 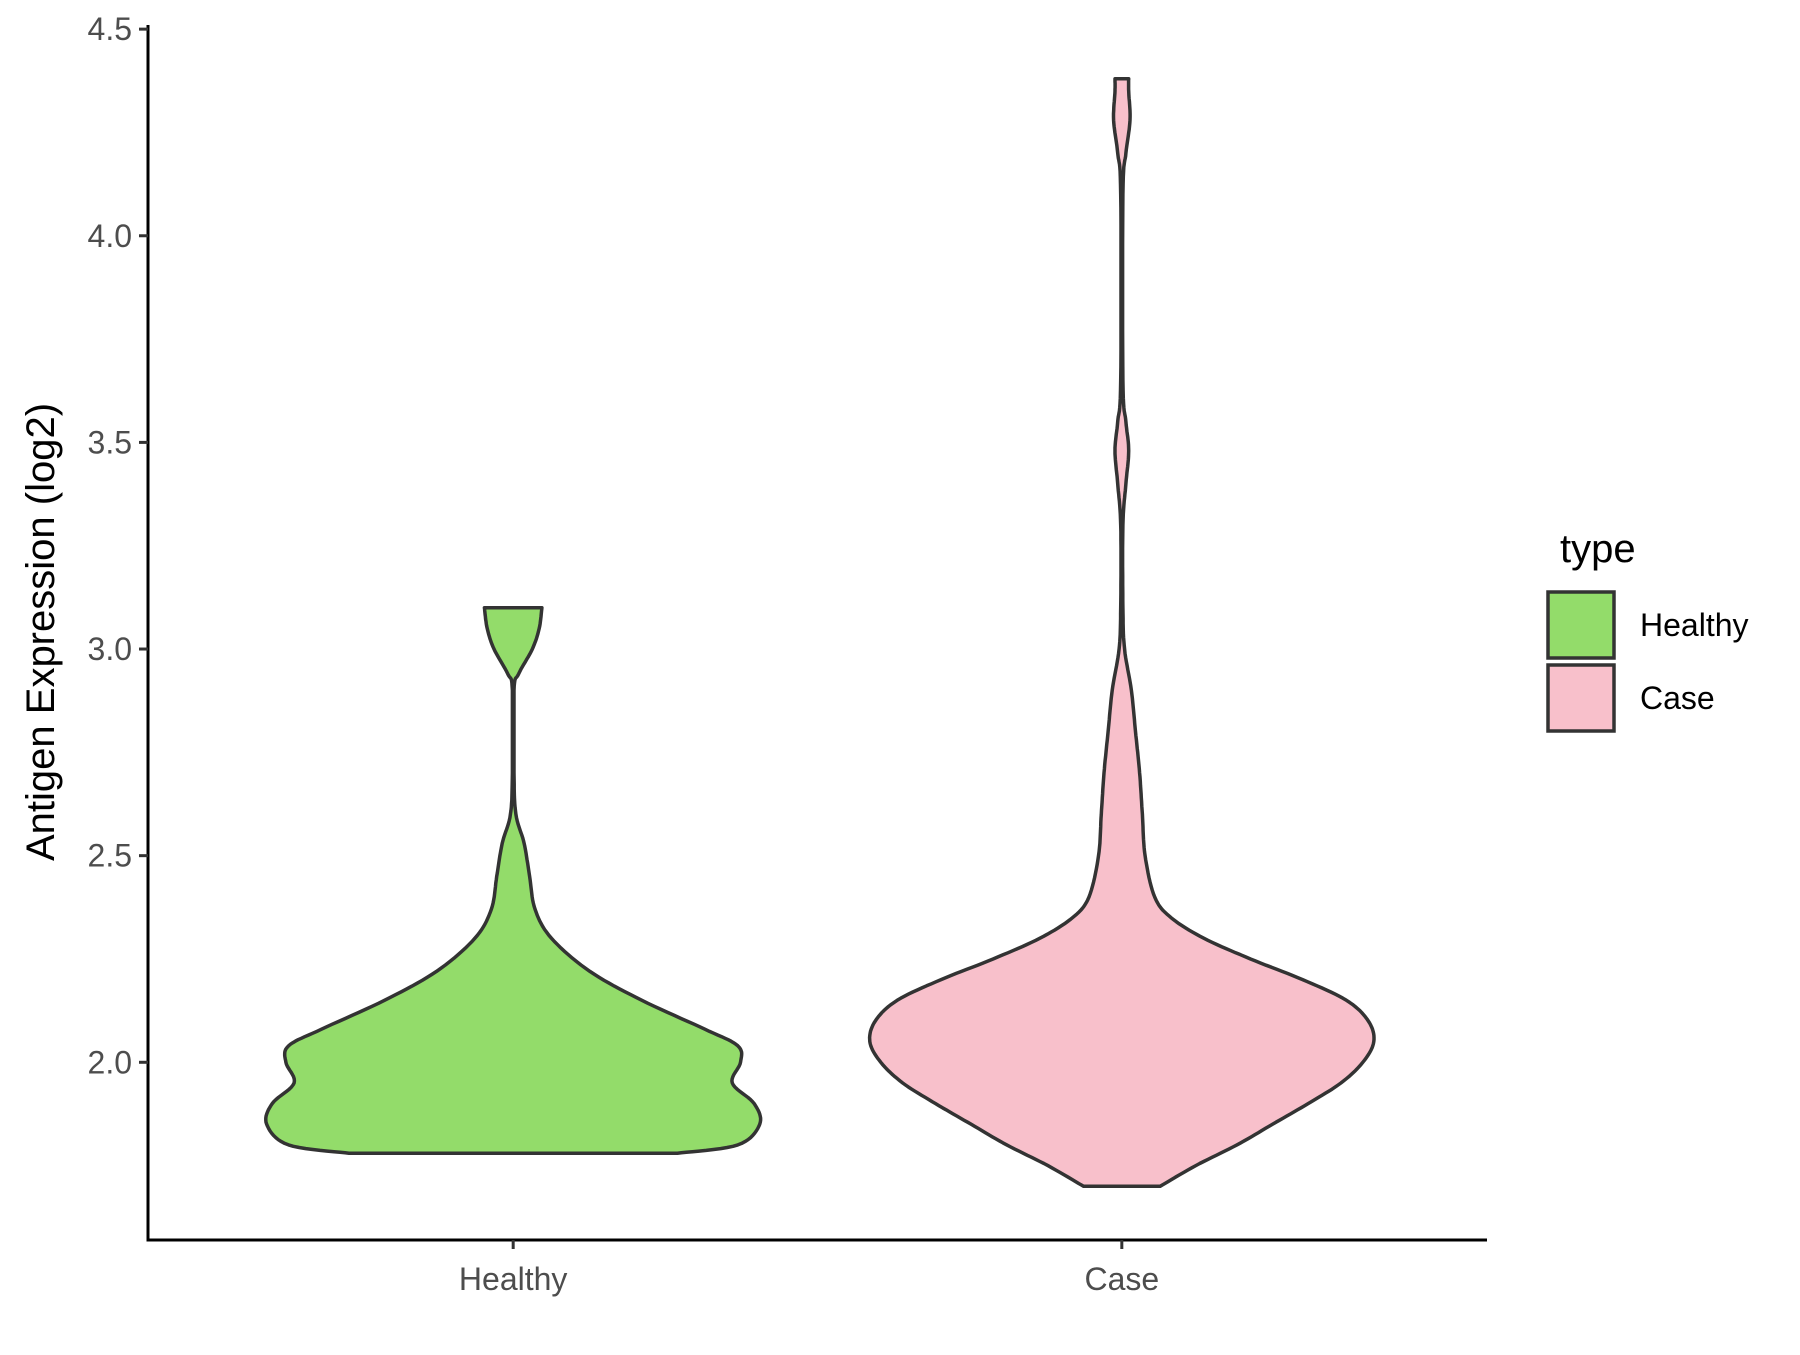 What do you see at coordinates (110, 856) in the screenshot?
I see `y-tick-label: 2.5` at bounding box center [110, 856].